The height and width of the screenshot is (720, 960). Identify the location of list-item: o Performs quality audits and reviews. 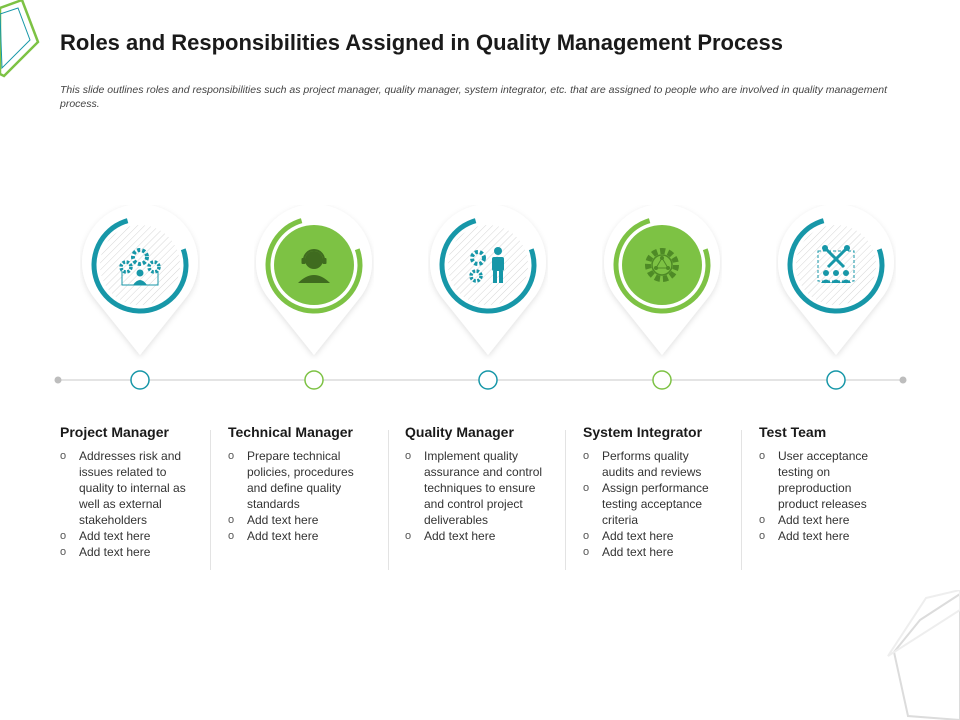
(642, 464).